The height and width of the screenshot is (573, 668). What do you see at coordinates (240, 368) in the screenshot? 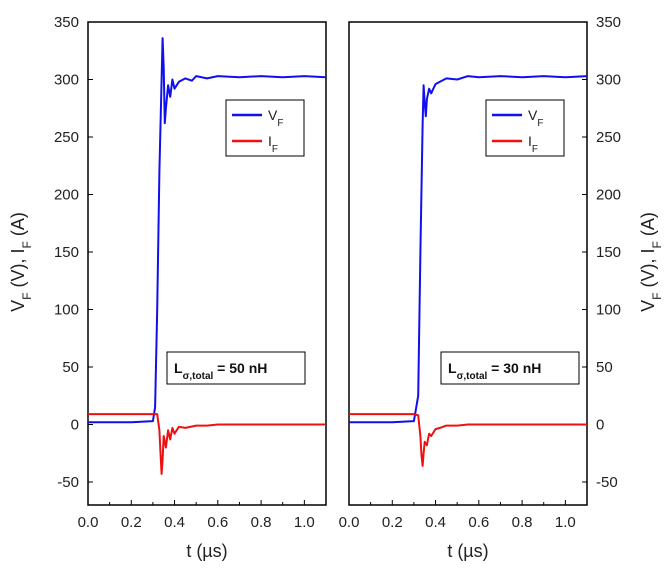
I see `annotation-rest: = 50 nH` at bounding box center [240, 368].